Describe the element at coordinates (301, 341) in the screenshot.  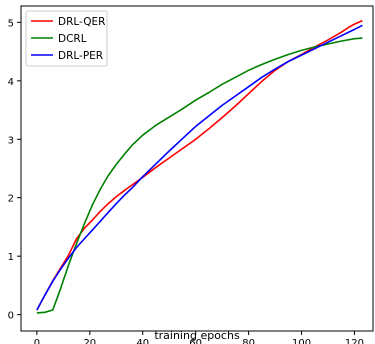
I see `x-tick-label: 100` at that location.